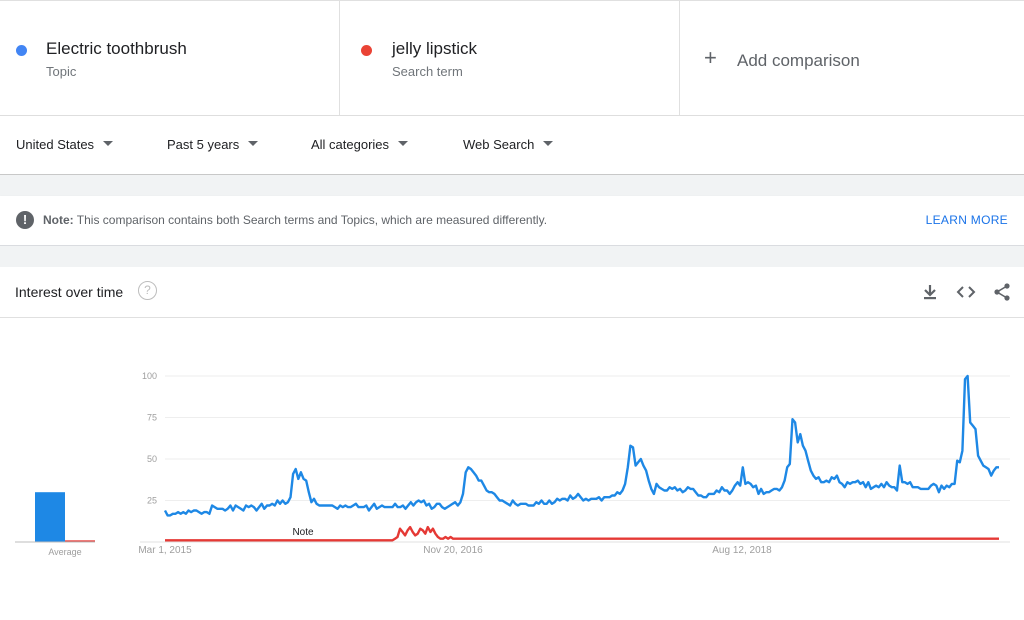 The height and width of the screenshot is (620, 1024). I want to click on series-line-jelly-lipstick, so click(582, 533).